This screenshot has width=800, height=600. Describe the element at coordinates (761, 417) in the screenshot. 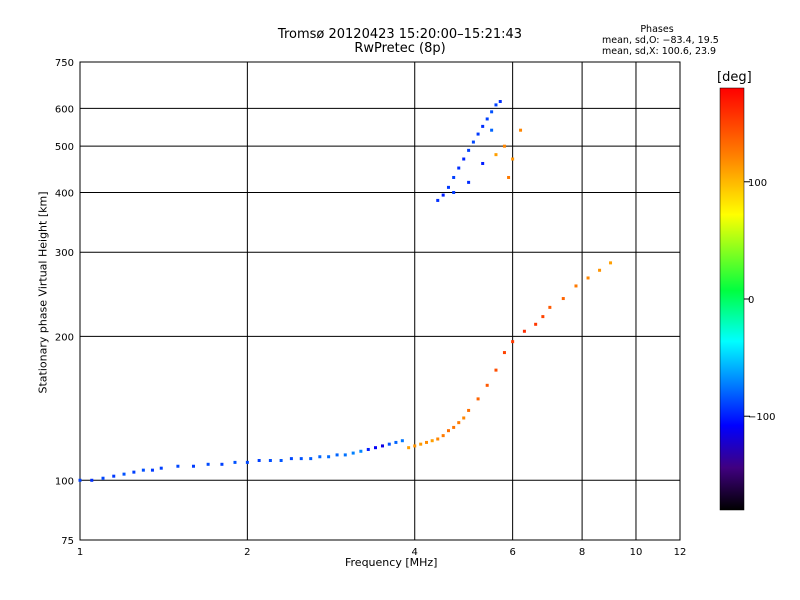

I see `colorbar-tick-label: −100` at that location.